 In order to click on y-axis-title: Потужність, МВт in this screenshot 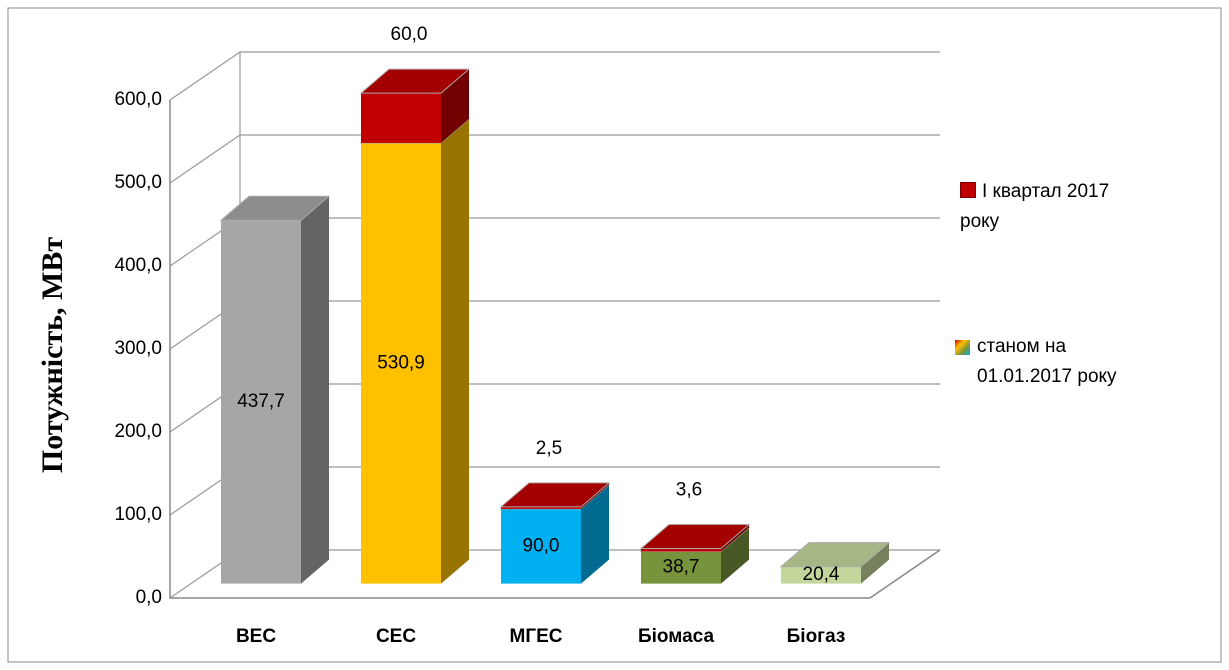, I will do `click(52, 355)`.